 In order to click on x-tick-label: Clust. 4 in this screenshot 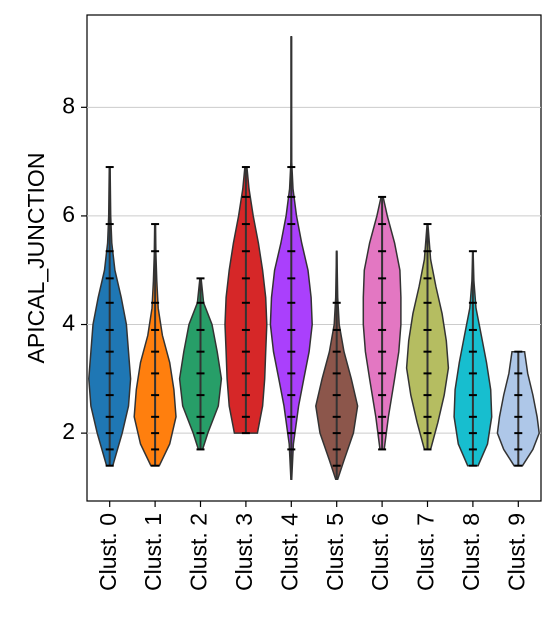, I will do `click(289, 552)`.